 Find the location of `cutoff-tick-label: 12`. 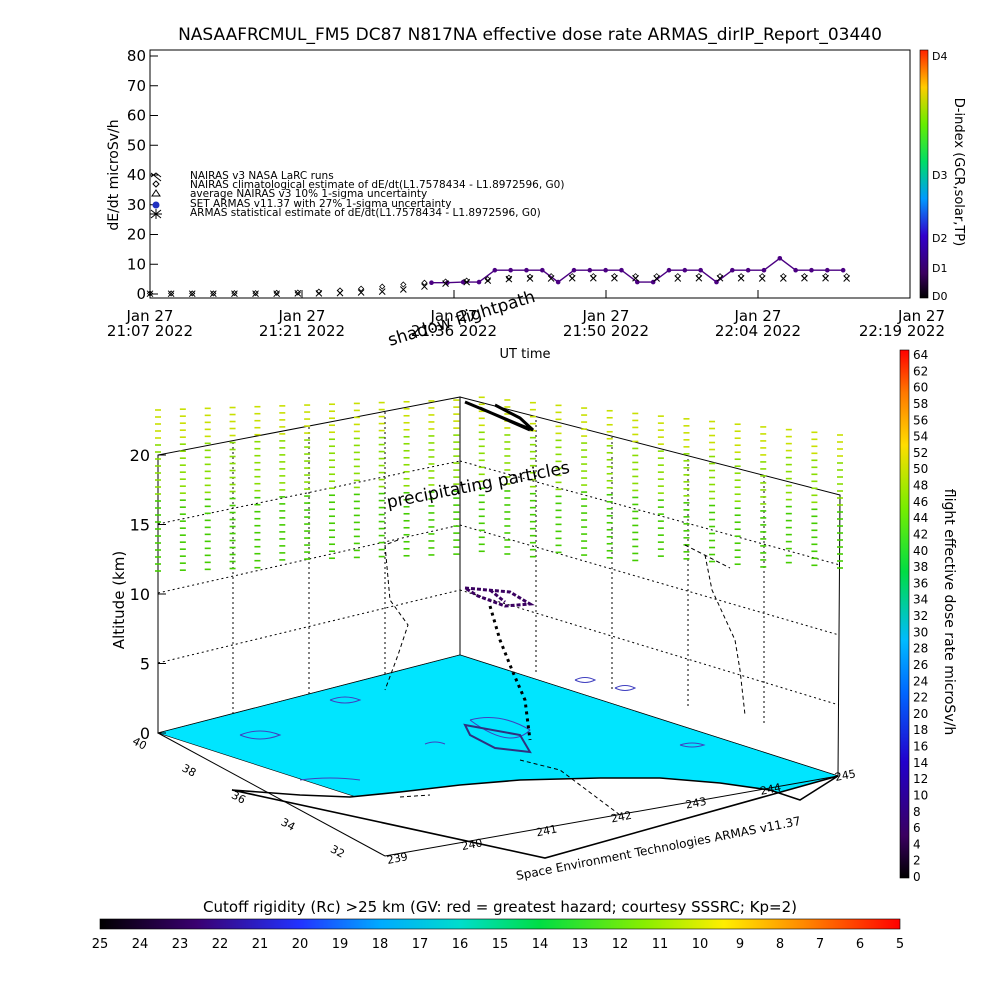

cutoff-tick-label: 12 is located at coordinates (620, 944).